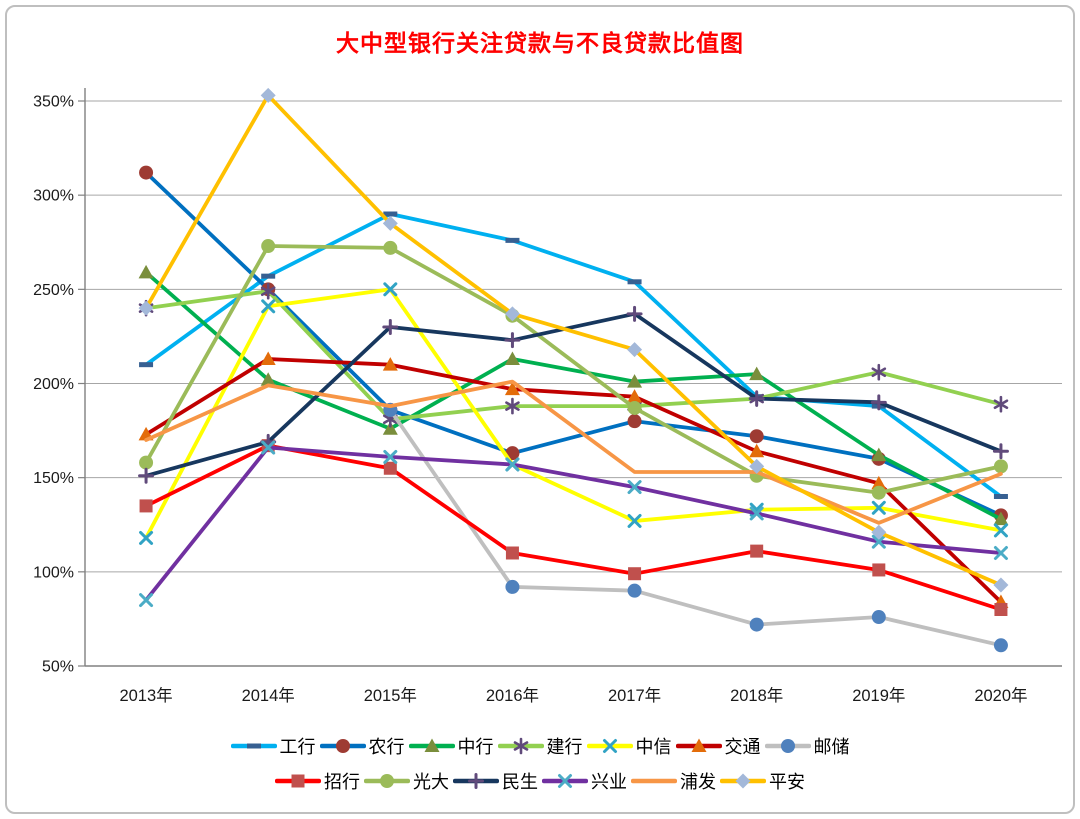  I want to click on legend-item: 工行, so click(273, 746).